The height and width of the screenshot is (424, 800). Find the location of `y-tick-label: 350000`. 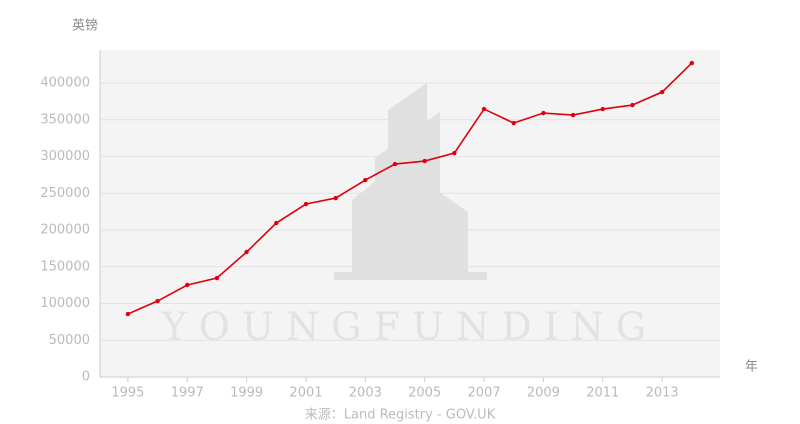

y-tick-label: 350000 is located at coordinates (65, 119).